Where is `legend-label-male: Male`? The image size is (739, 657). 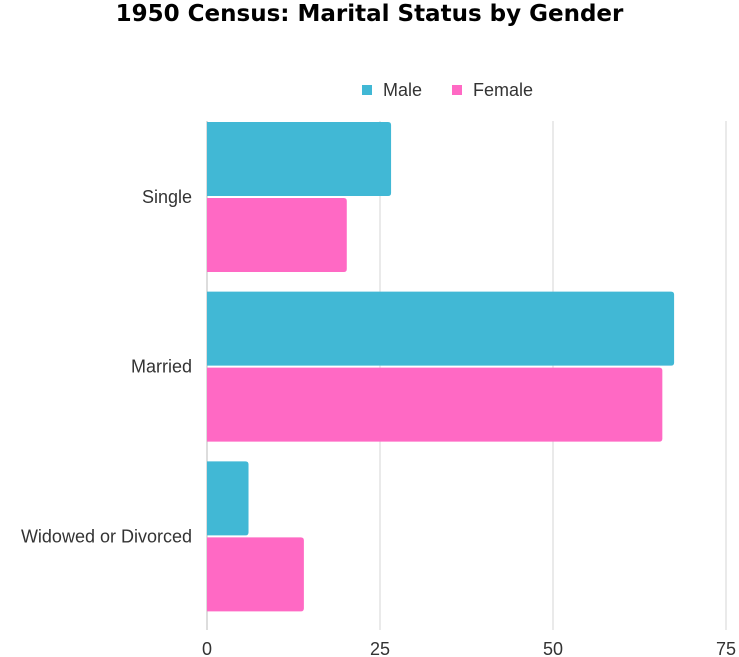
legend-label-male: Male is located at coordinates (403, 89).